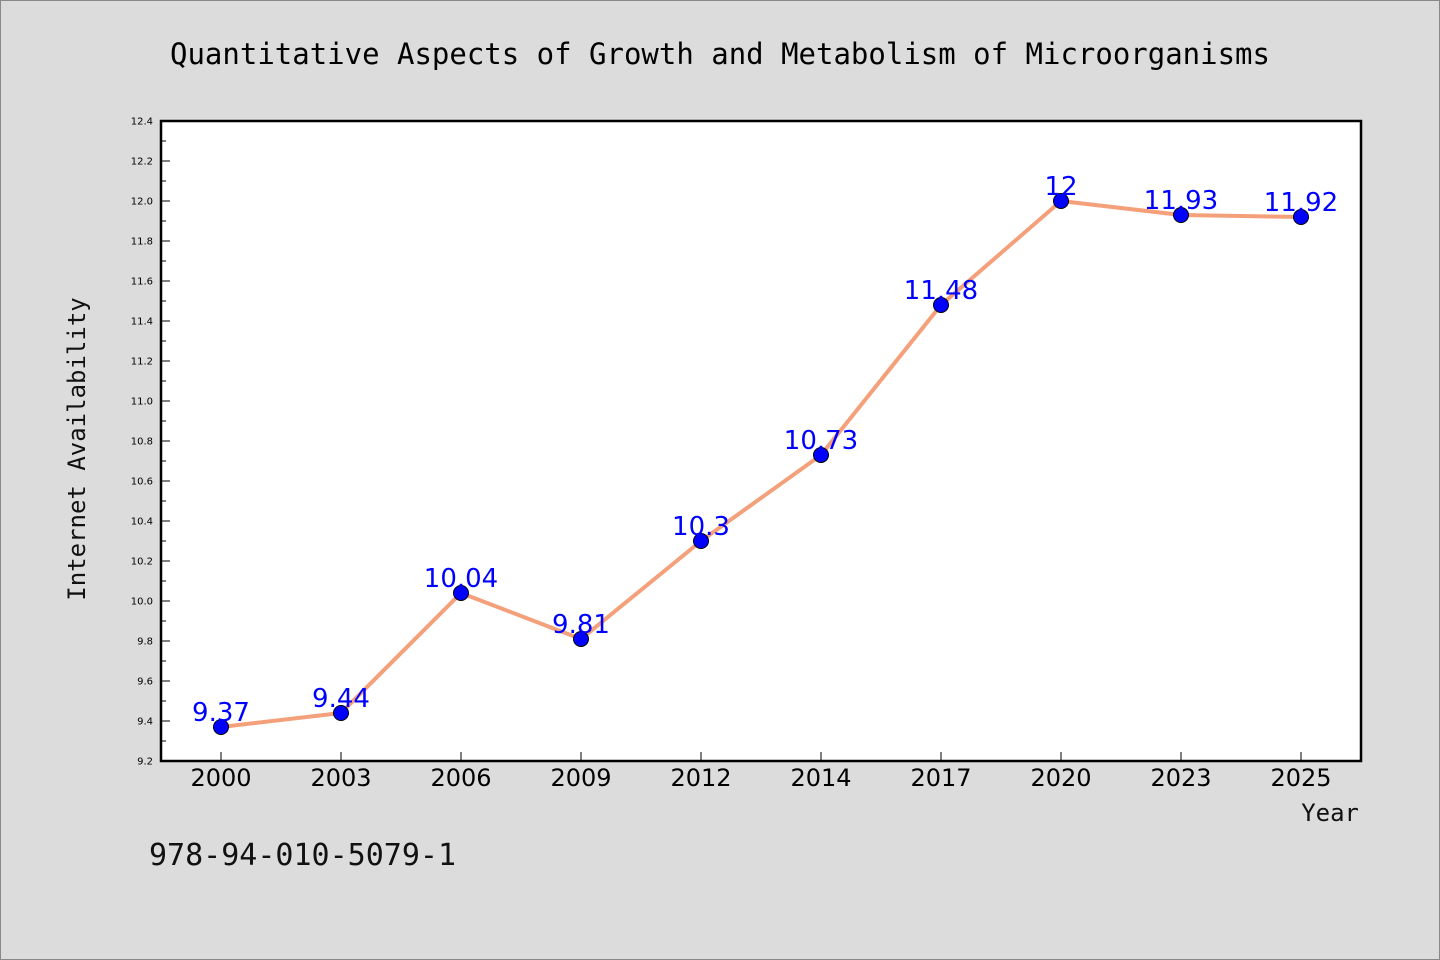  Describe the element at coordinates (142, 282) in the screenshot. I see `y-tick-label: 11.6` at that location.